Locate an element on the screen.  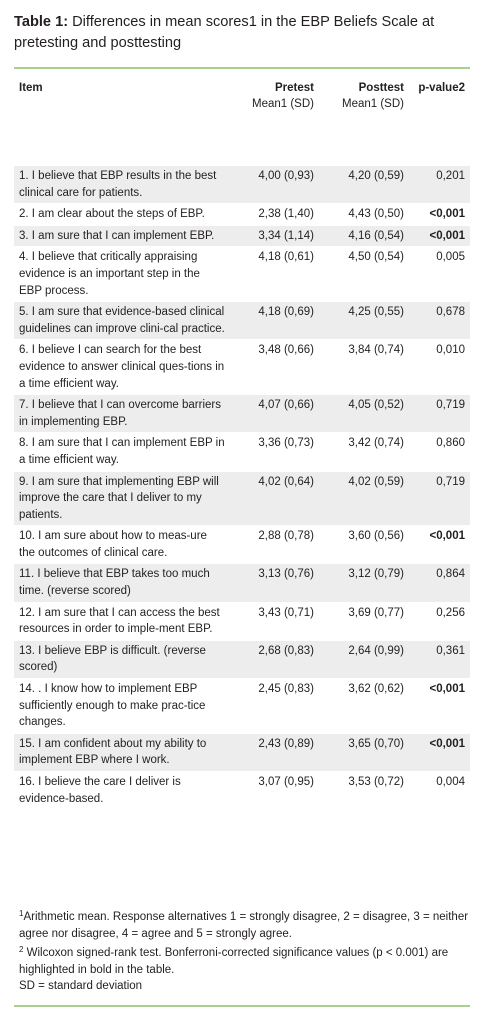
header-posttest-label: Posttest is located at coordinates (381, 88).